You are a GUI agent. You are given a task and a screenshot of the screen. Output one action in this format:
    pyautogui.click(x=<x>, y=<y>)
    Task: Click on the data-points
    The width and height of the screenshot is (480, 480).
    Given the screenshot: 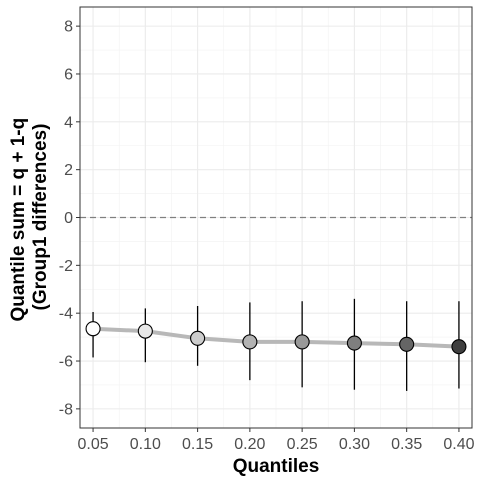 What is the action you would take?
    pyautogui.click(x=276, y=338)
    